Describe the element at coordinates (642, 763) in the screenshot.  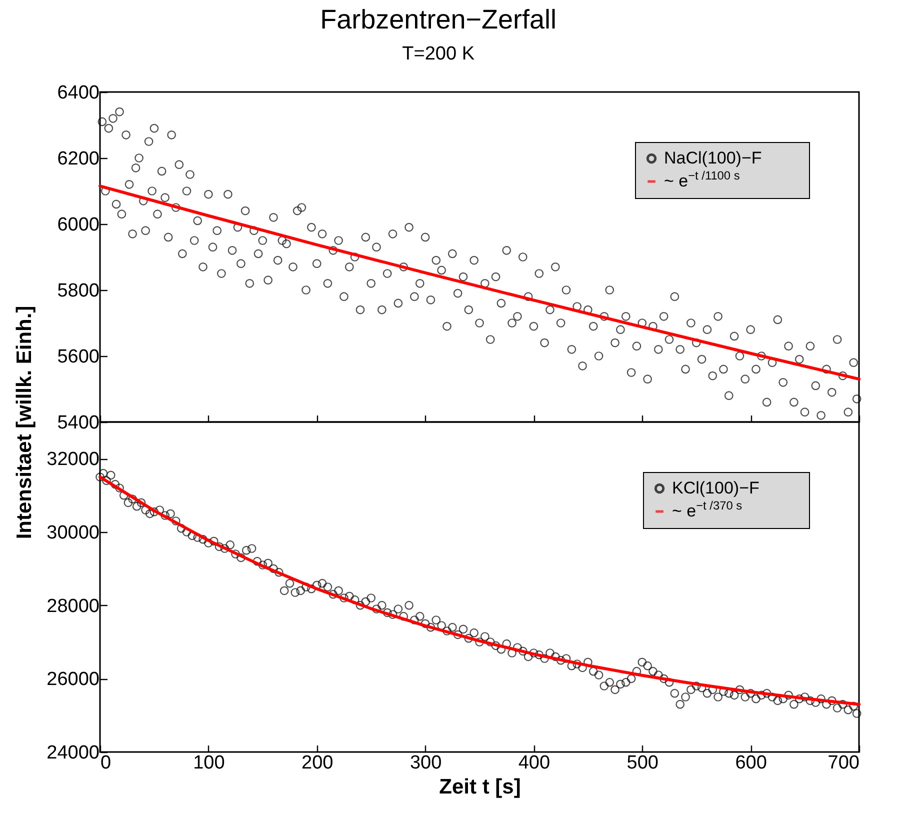
I see `x-tick-label: 500` at that location.